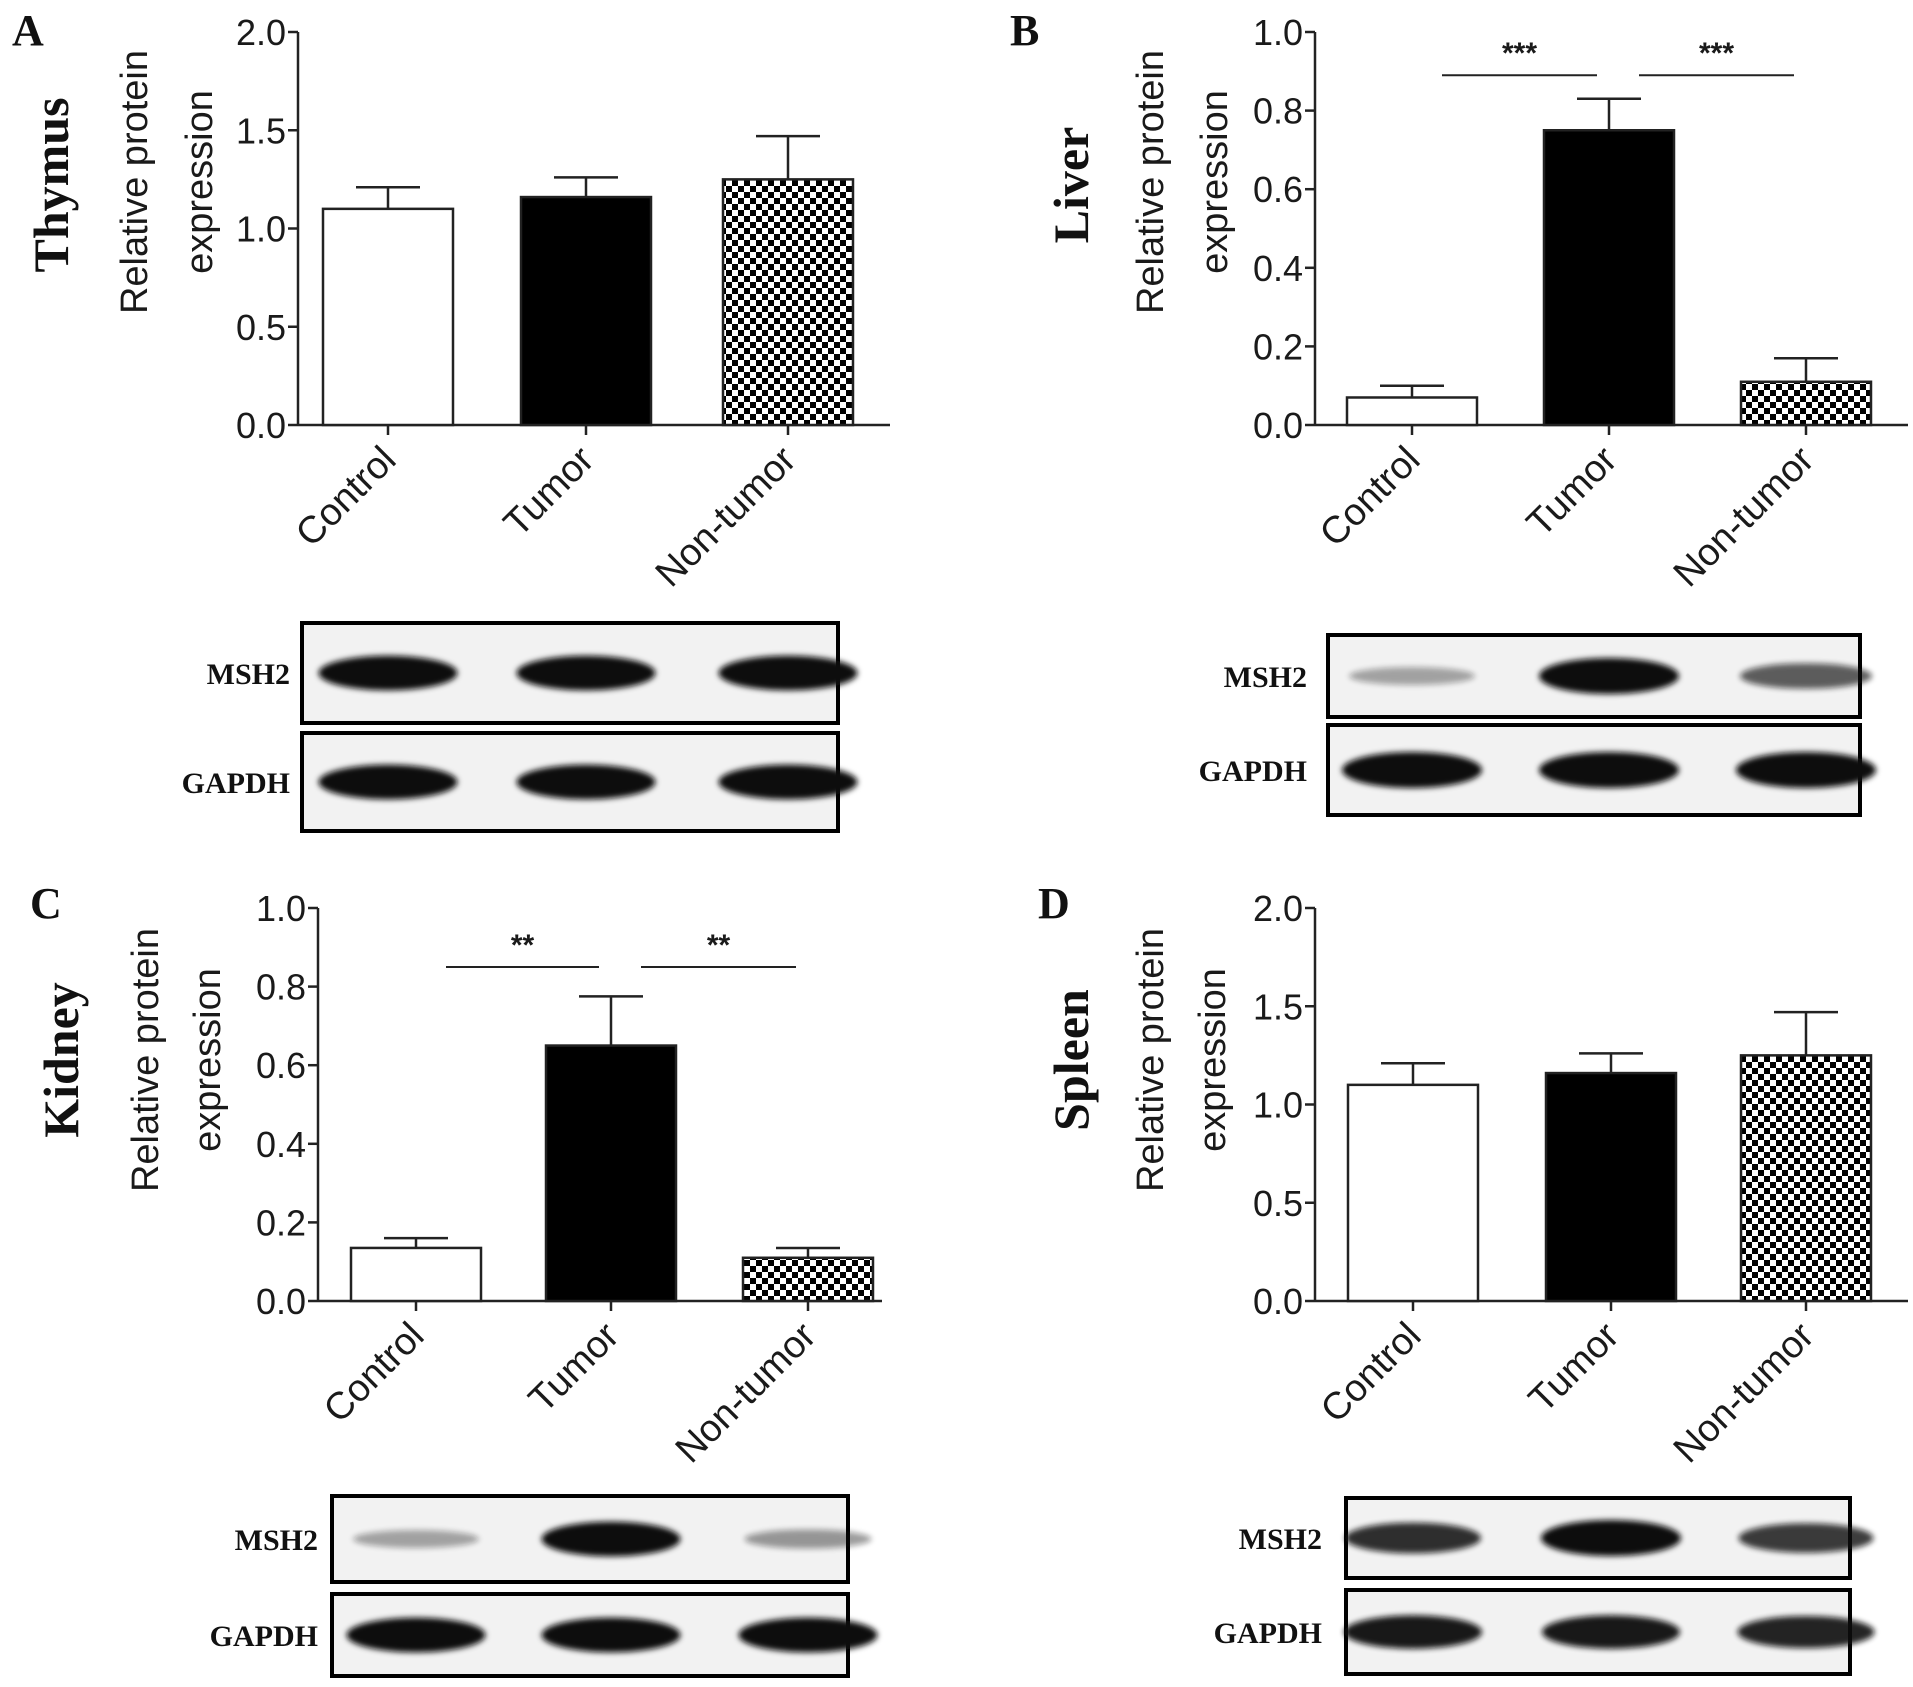 The height and width of the screenshot is (1687, 1913). What do you see at coordinates (1071, 1060) in the screenshot?
I see `tissue-label: Spleen` at bounding box center [1071, 1060].